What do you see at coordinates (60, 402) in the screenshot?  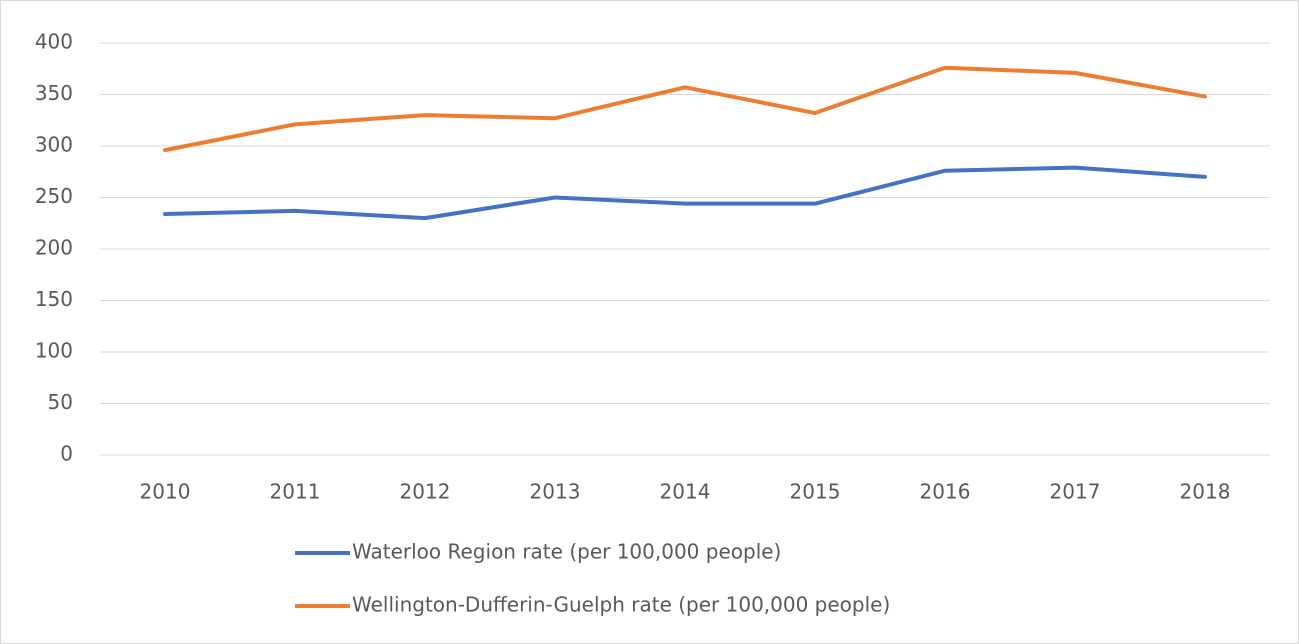 I see `y-tick-label: 50` at bounding box center [60, 402].